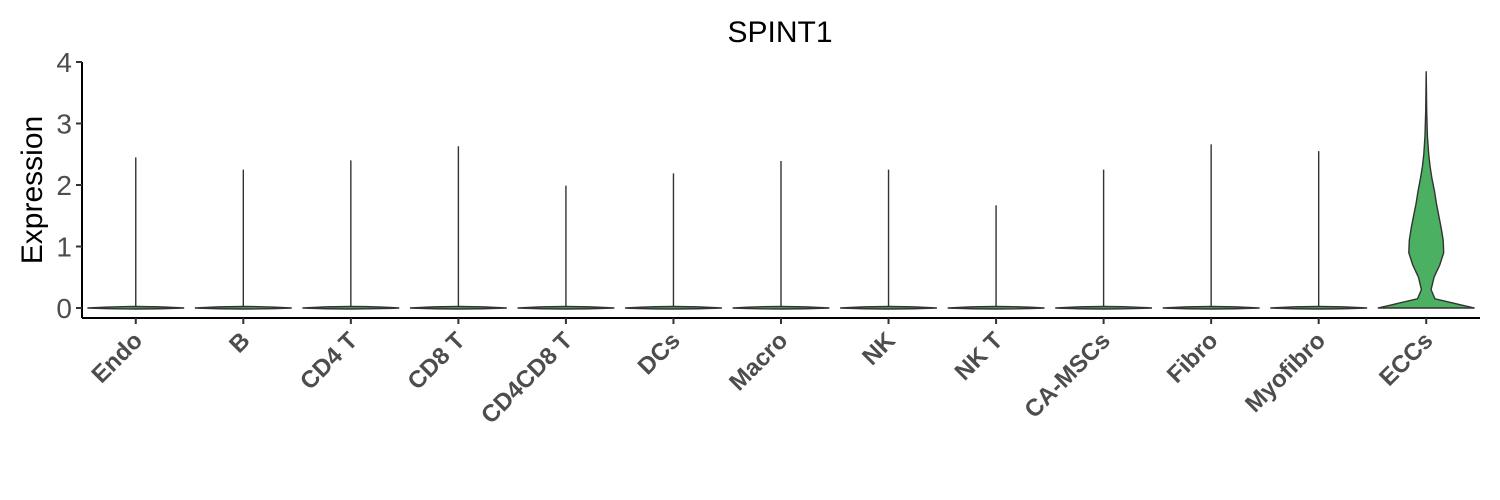 The image size is (1500, 500). I want to click on violin-cd4cd8-t, so click(566, 247).